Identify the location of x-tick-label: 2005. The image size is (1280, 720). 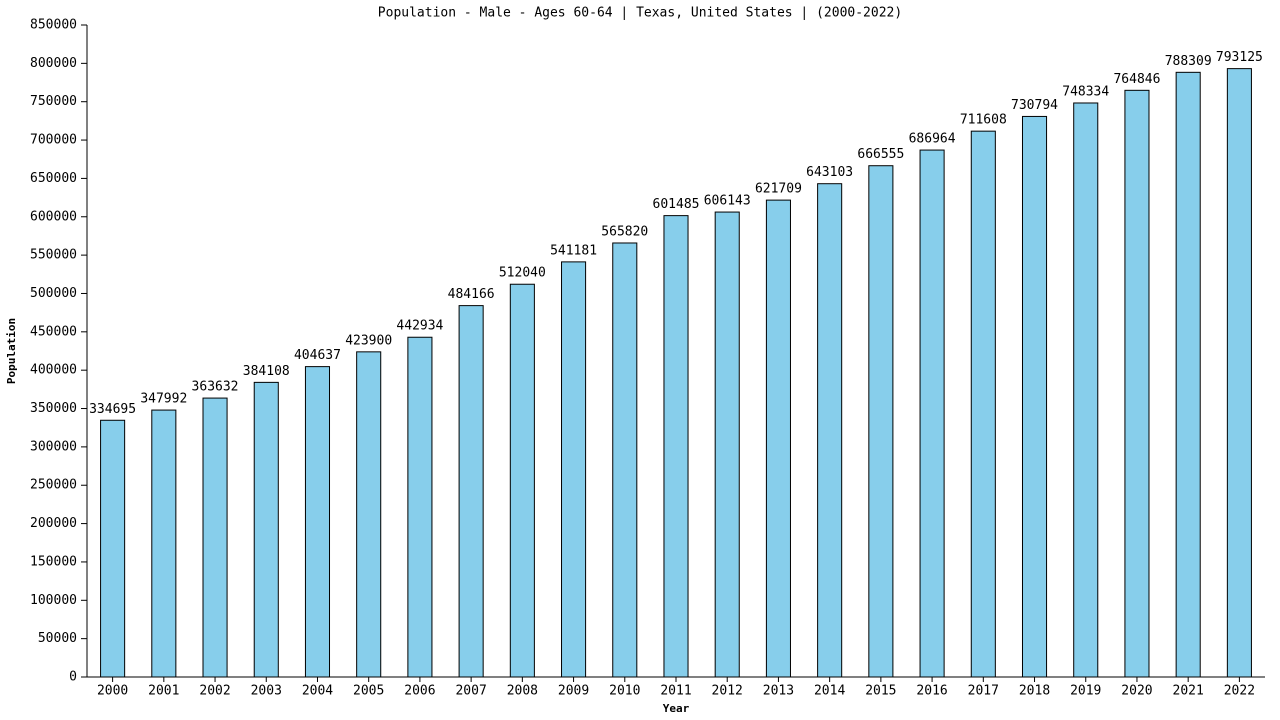
(368, 691).